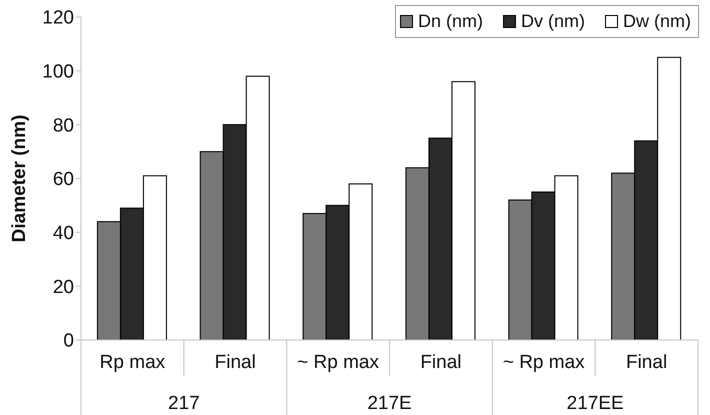 The width and height of the screenshot is (710, 415). Describe the element at coordinates (63, 179) in the screenshot. I see `y-tick-label: 60` at that location.